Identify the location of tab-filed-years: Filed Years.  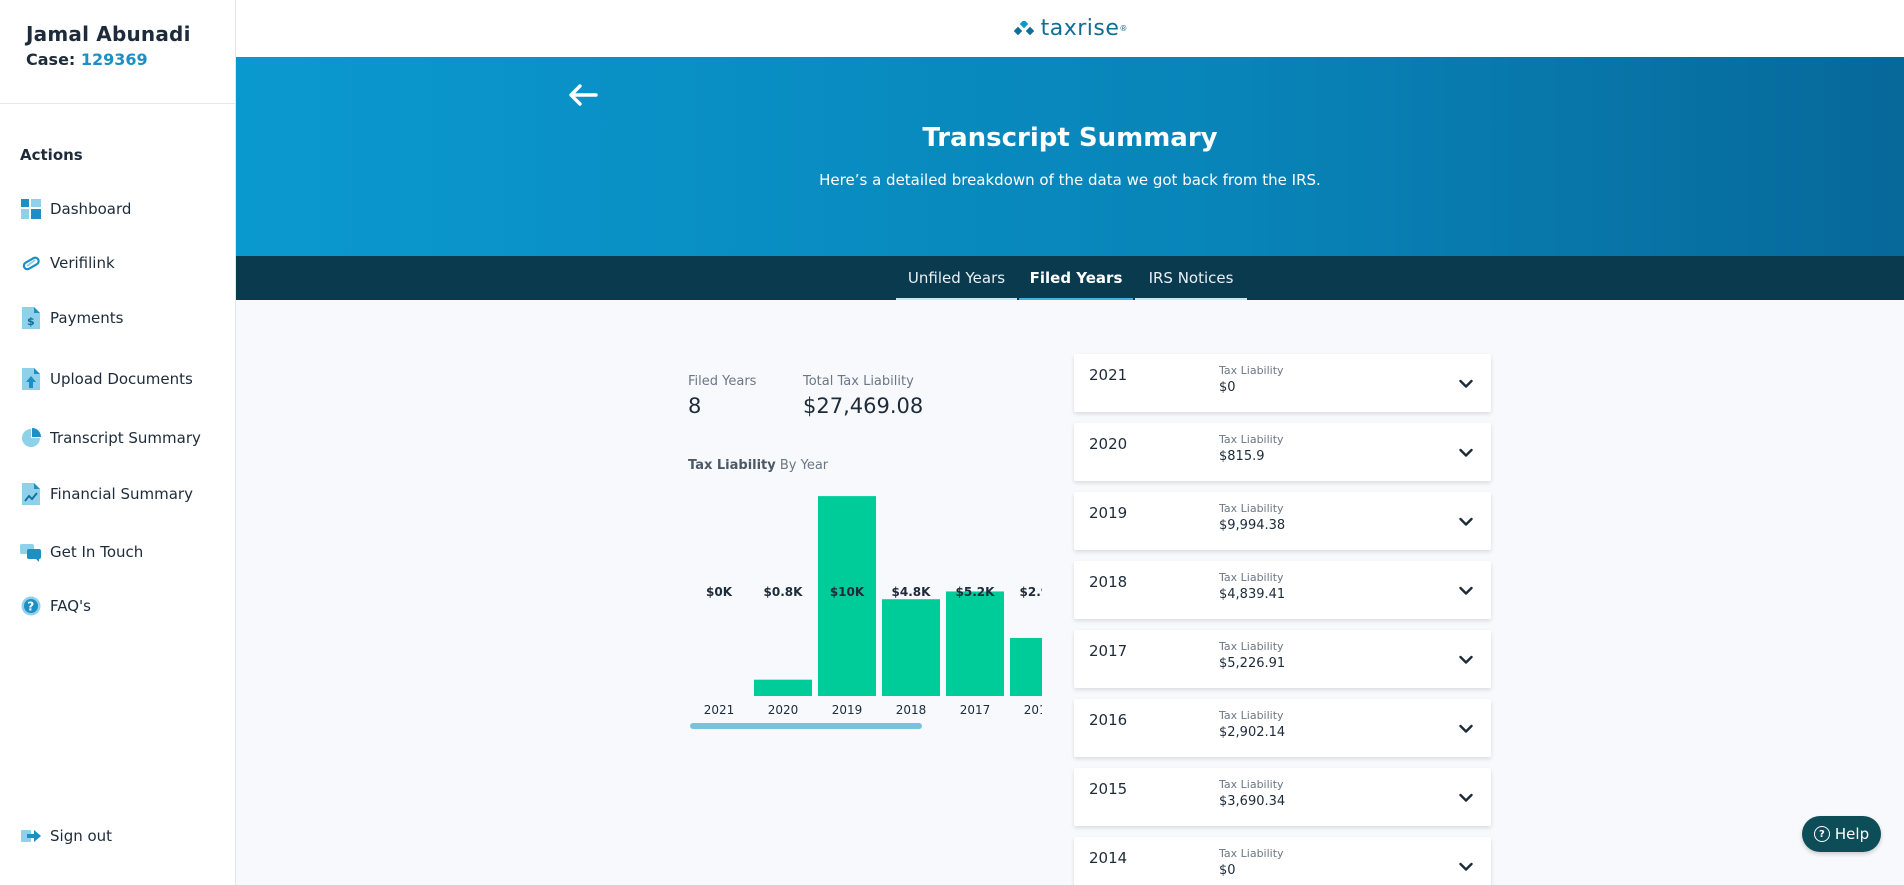
(1076, 278).